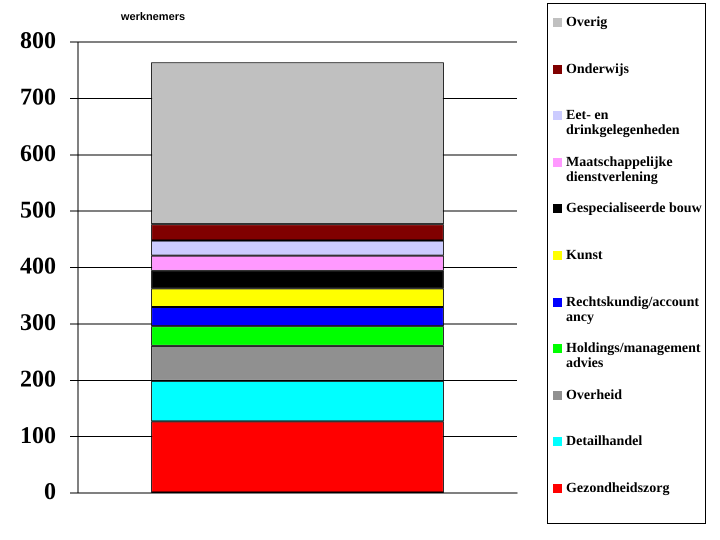  Describe the element at coordinates (38, 323) in the screenshot. I see `y-tick-label: 300` at that location.